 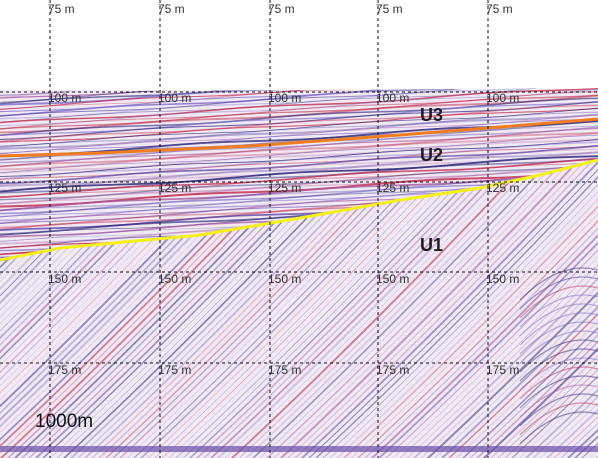 What do you see at coordinates (431, 115) in the screenshot?
I see `unit-label: U3` at bounding box center [431, 115].